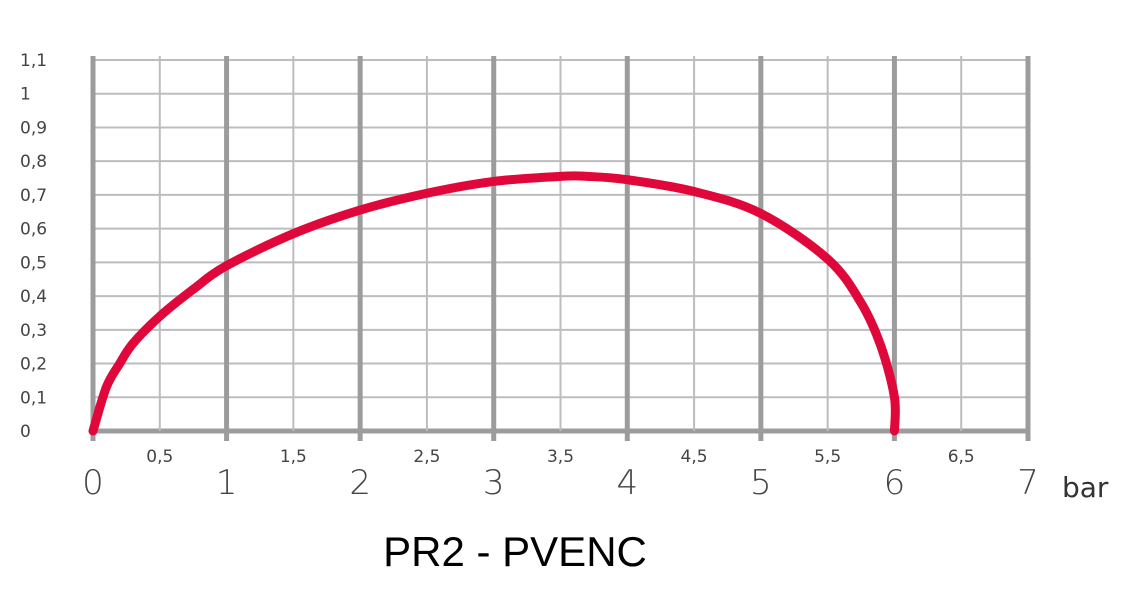 This screenshot has width=1144, height=596. What do you see at coordinates (33, 196) in the screenshot?
I see `y-tick-label: 0,7` at bounding box center [33, 196].